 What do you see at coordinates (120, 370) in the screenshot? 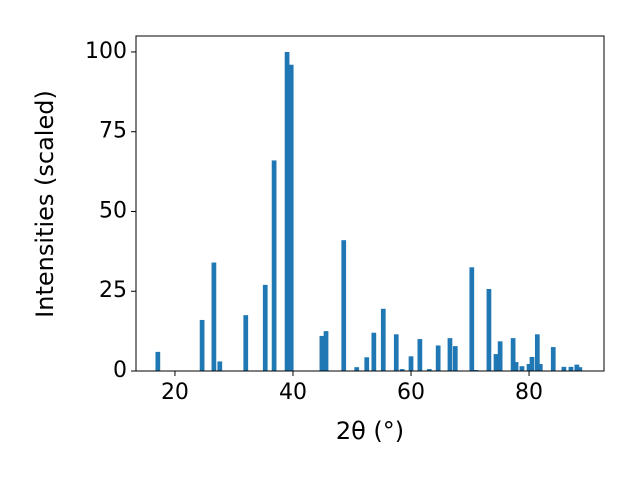
I see `y-tick-label: 0` at bounding box center [120, 370].